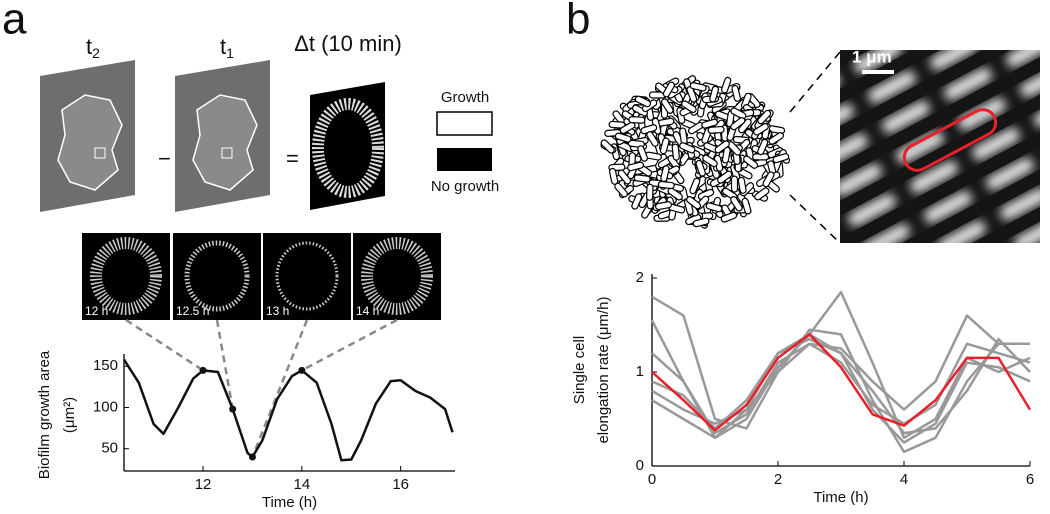 The height and width of the screenshot is (514, 1050). Describe the element at coordinates (872, 56) in the screenshot. I see `scale-label: 1 μm` at that location.